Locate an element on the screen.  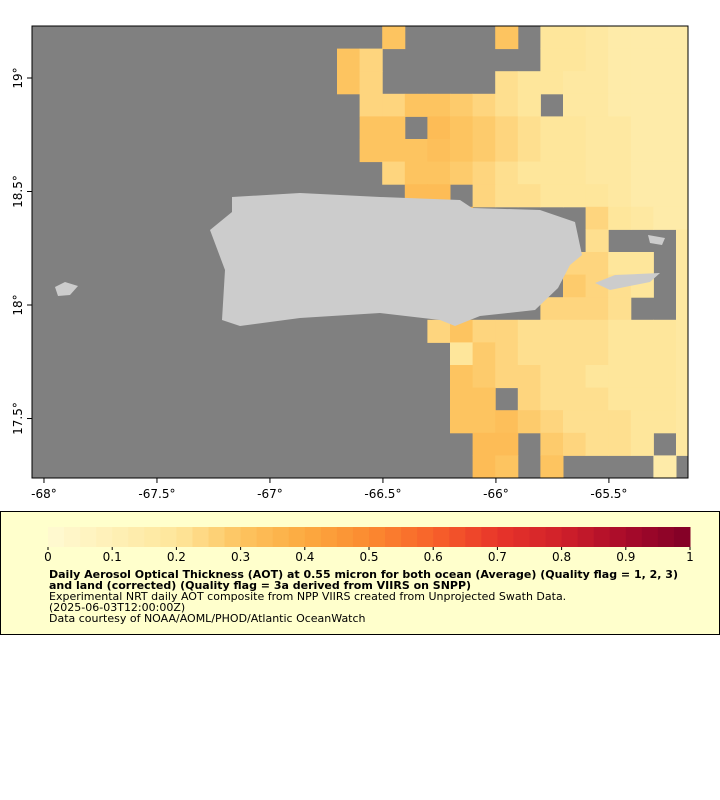
x-tick-label: -67.5° is located at coordinates (156, 494).